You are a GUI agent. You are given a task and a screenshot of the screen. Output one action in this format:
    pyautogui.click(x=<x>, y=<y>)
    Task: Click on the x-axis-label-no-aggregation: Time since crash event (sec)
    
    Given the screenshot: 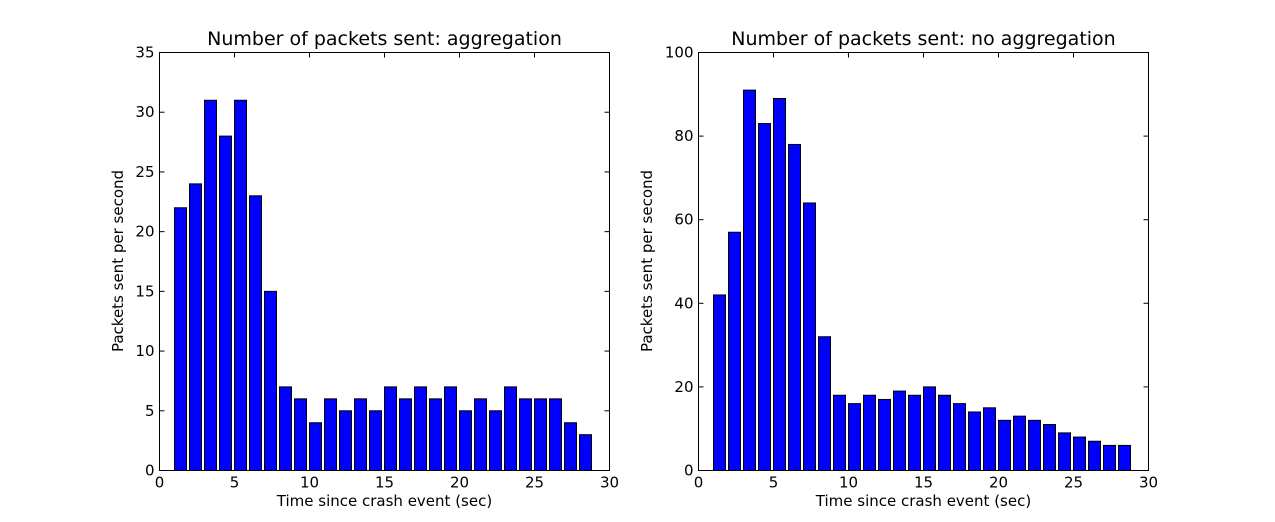 What is the action you would take?
    pyautogui.click(x=923, y=501)
    